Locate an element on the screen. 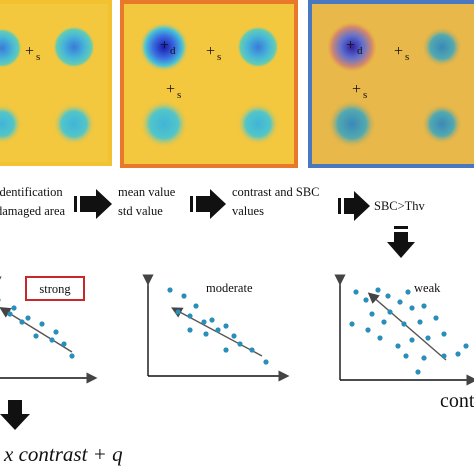  panel-3-plus-mark-1: + is located at coordinates (350, 45).